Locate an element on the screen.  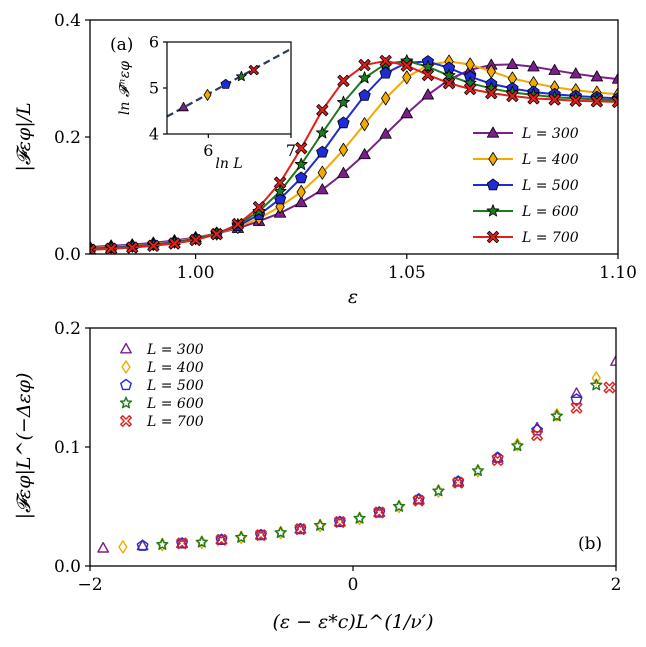
panel-a-y-axis-label: |𝓕εφ|/L is located at coordinates (24, 136).